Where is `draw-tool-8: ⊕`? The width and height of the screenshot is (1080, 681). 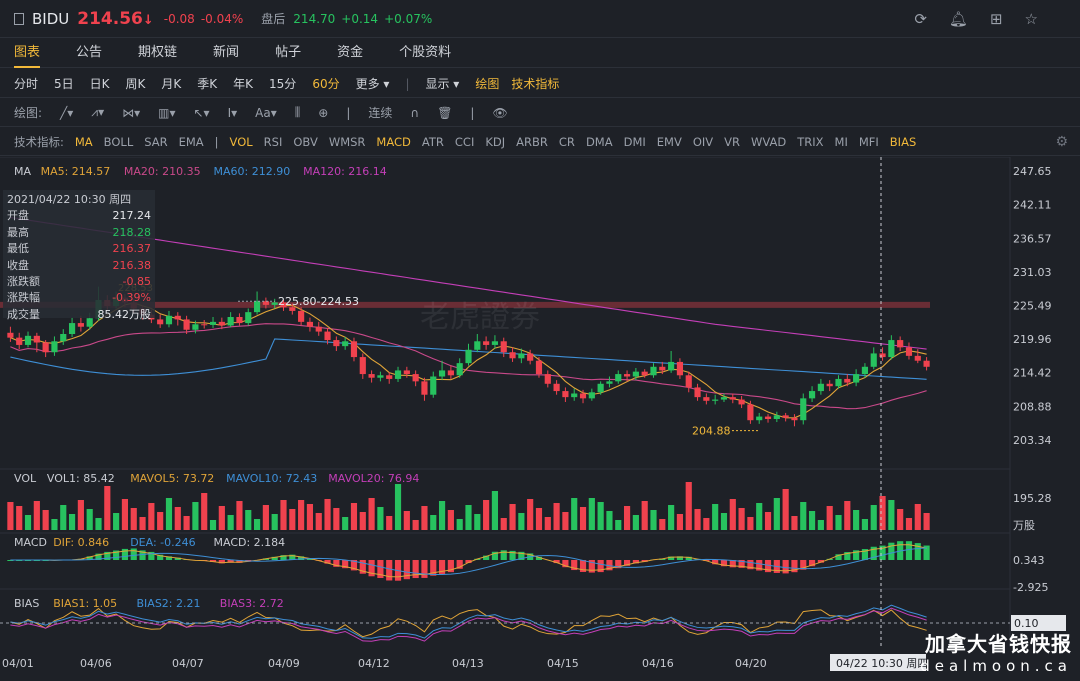 draw-tool-8: ⊕ is located at coordinates (323, 112).